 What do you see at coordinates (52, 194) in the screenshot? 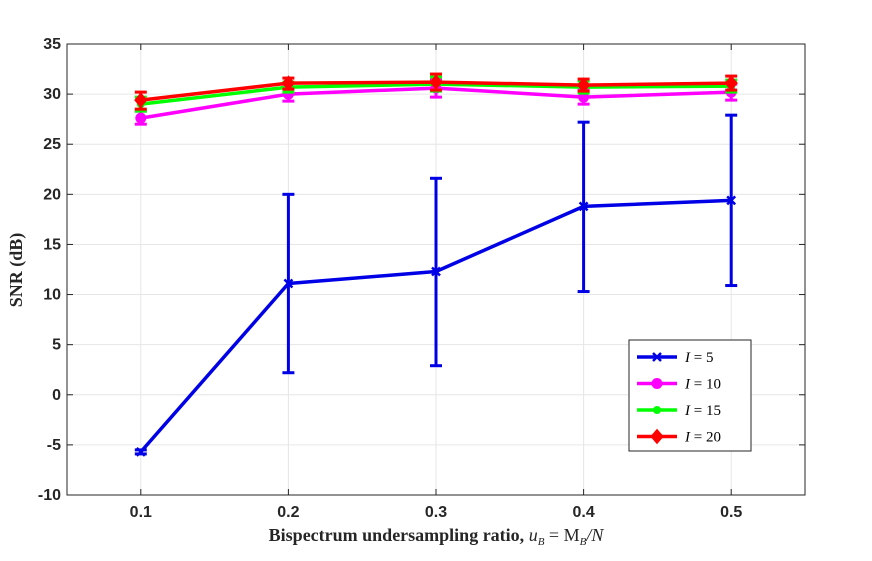
I see `y-tick-label: 20` at bounding box center [52, 194].